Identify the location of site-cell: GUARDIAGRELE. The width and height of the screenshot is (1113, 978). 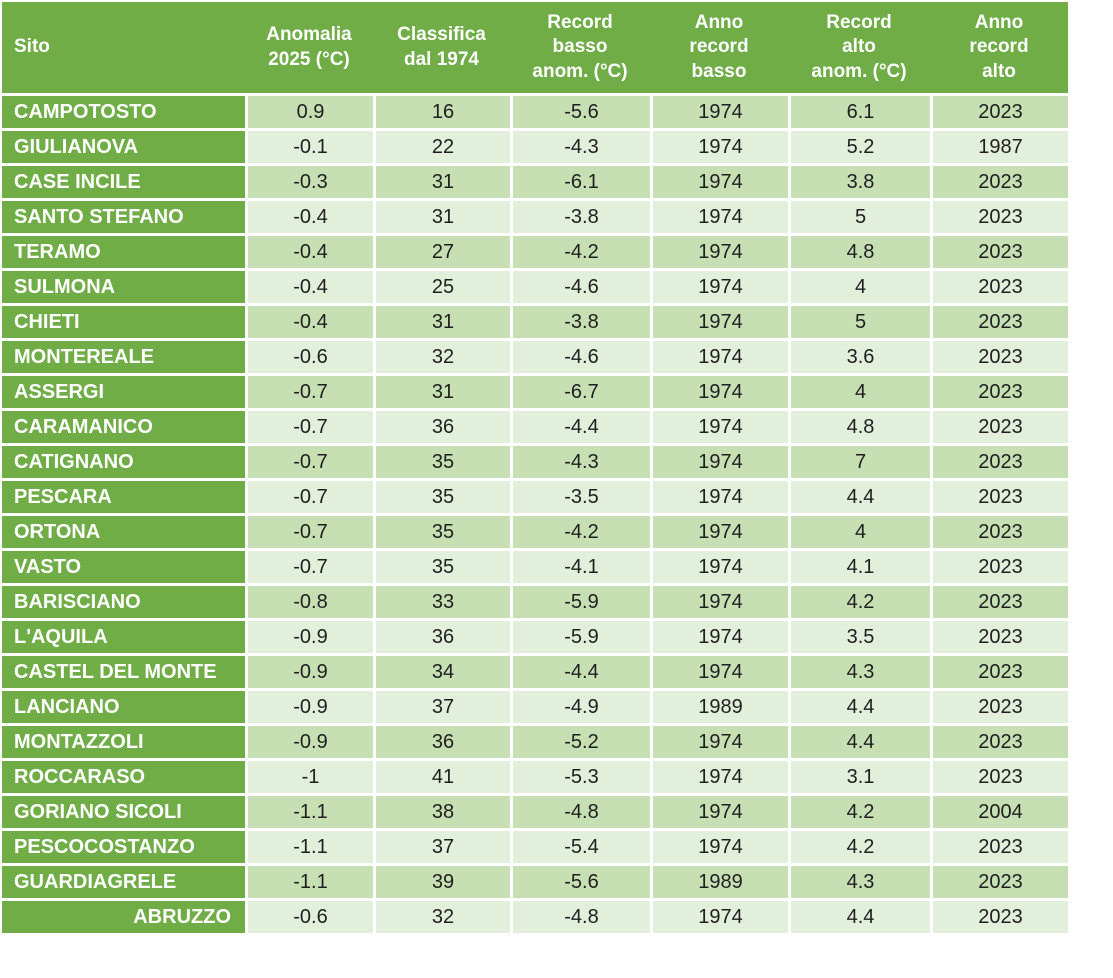
(123, 880).